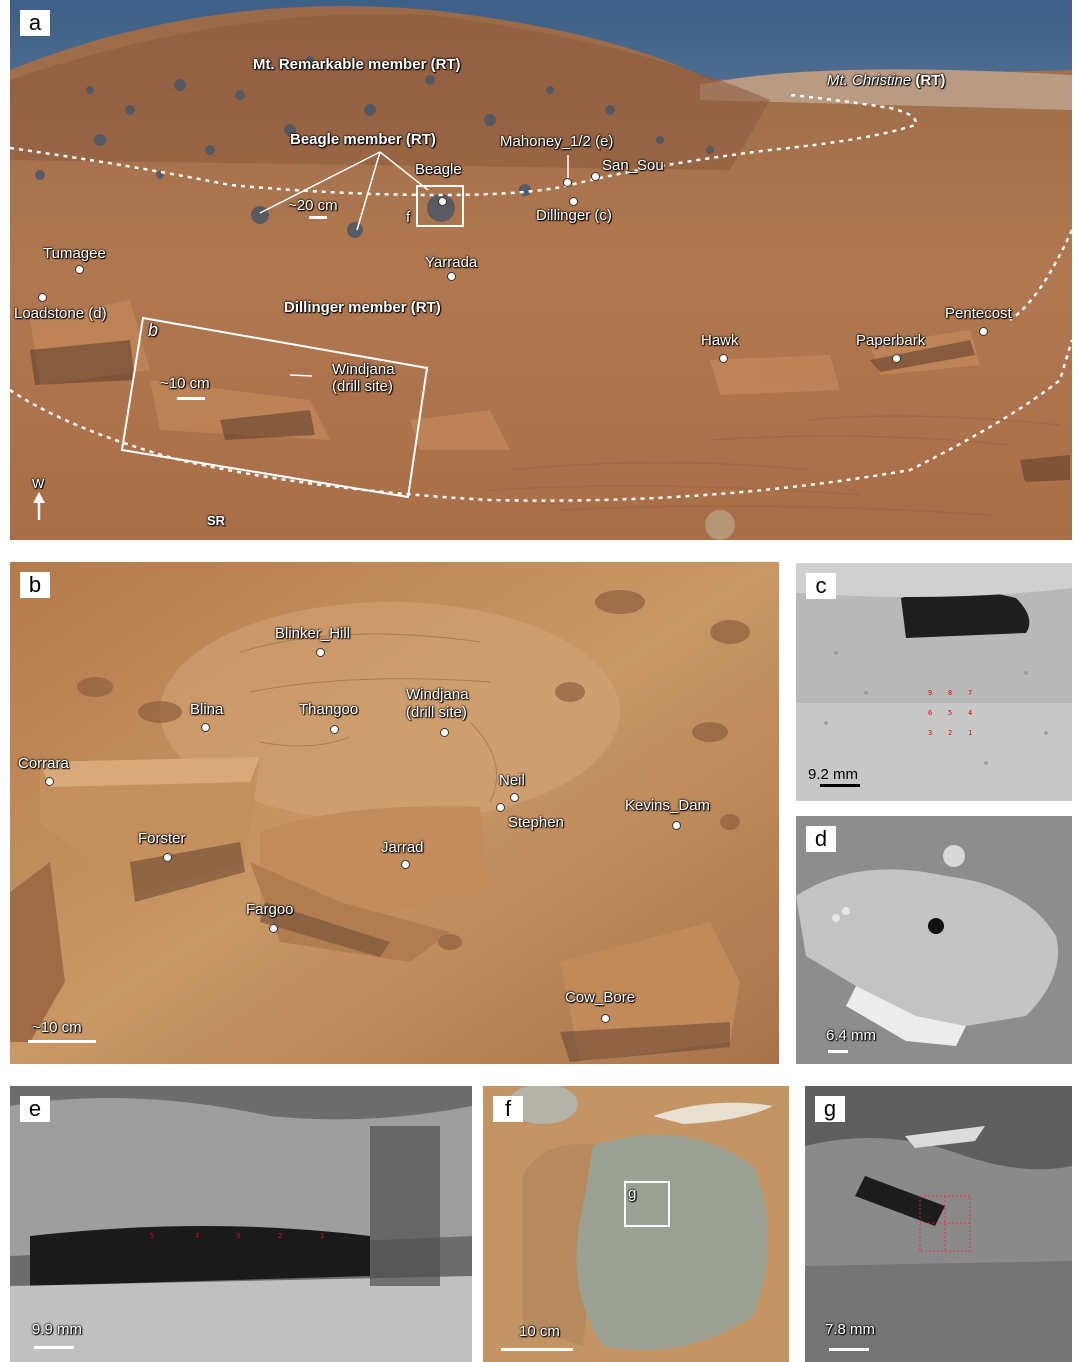  Describe the element at coordinates (35, 1109) in the screenshot. I see `panel-e-letter: e` at that location.